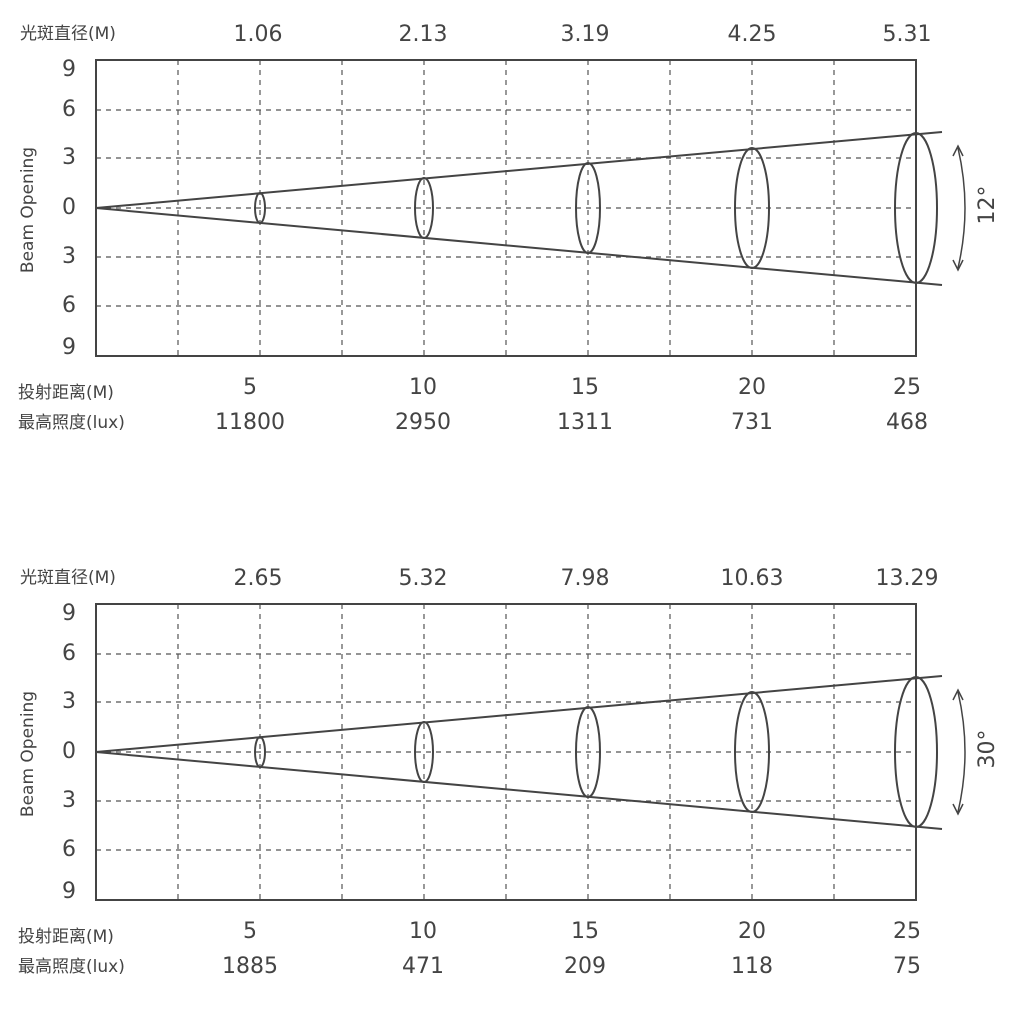 This screenshot has width=1015, height=1019. I want to click on diameter-value: 10.63, so click(752, 578).